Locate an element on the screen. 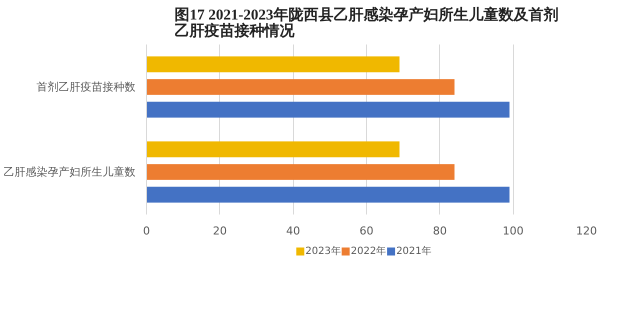 This screenshot has width=626, height=327. legend-label: 2022年 is located at coordinates (368, 251).